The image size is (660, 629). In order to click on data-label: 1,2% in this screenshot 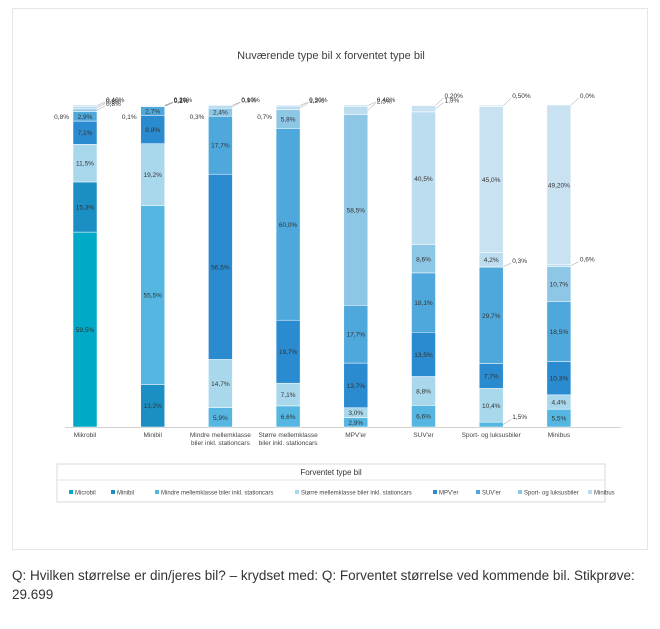, I will do `click(316, 101)`.